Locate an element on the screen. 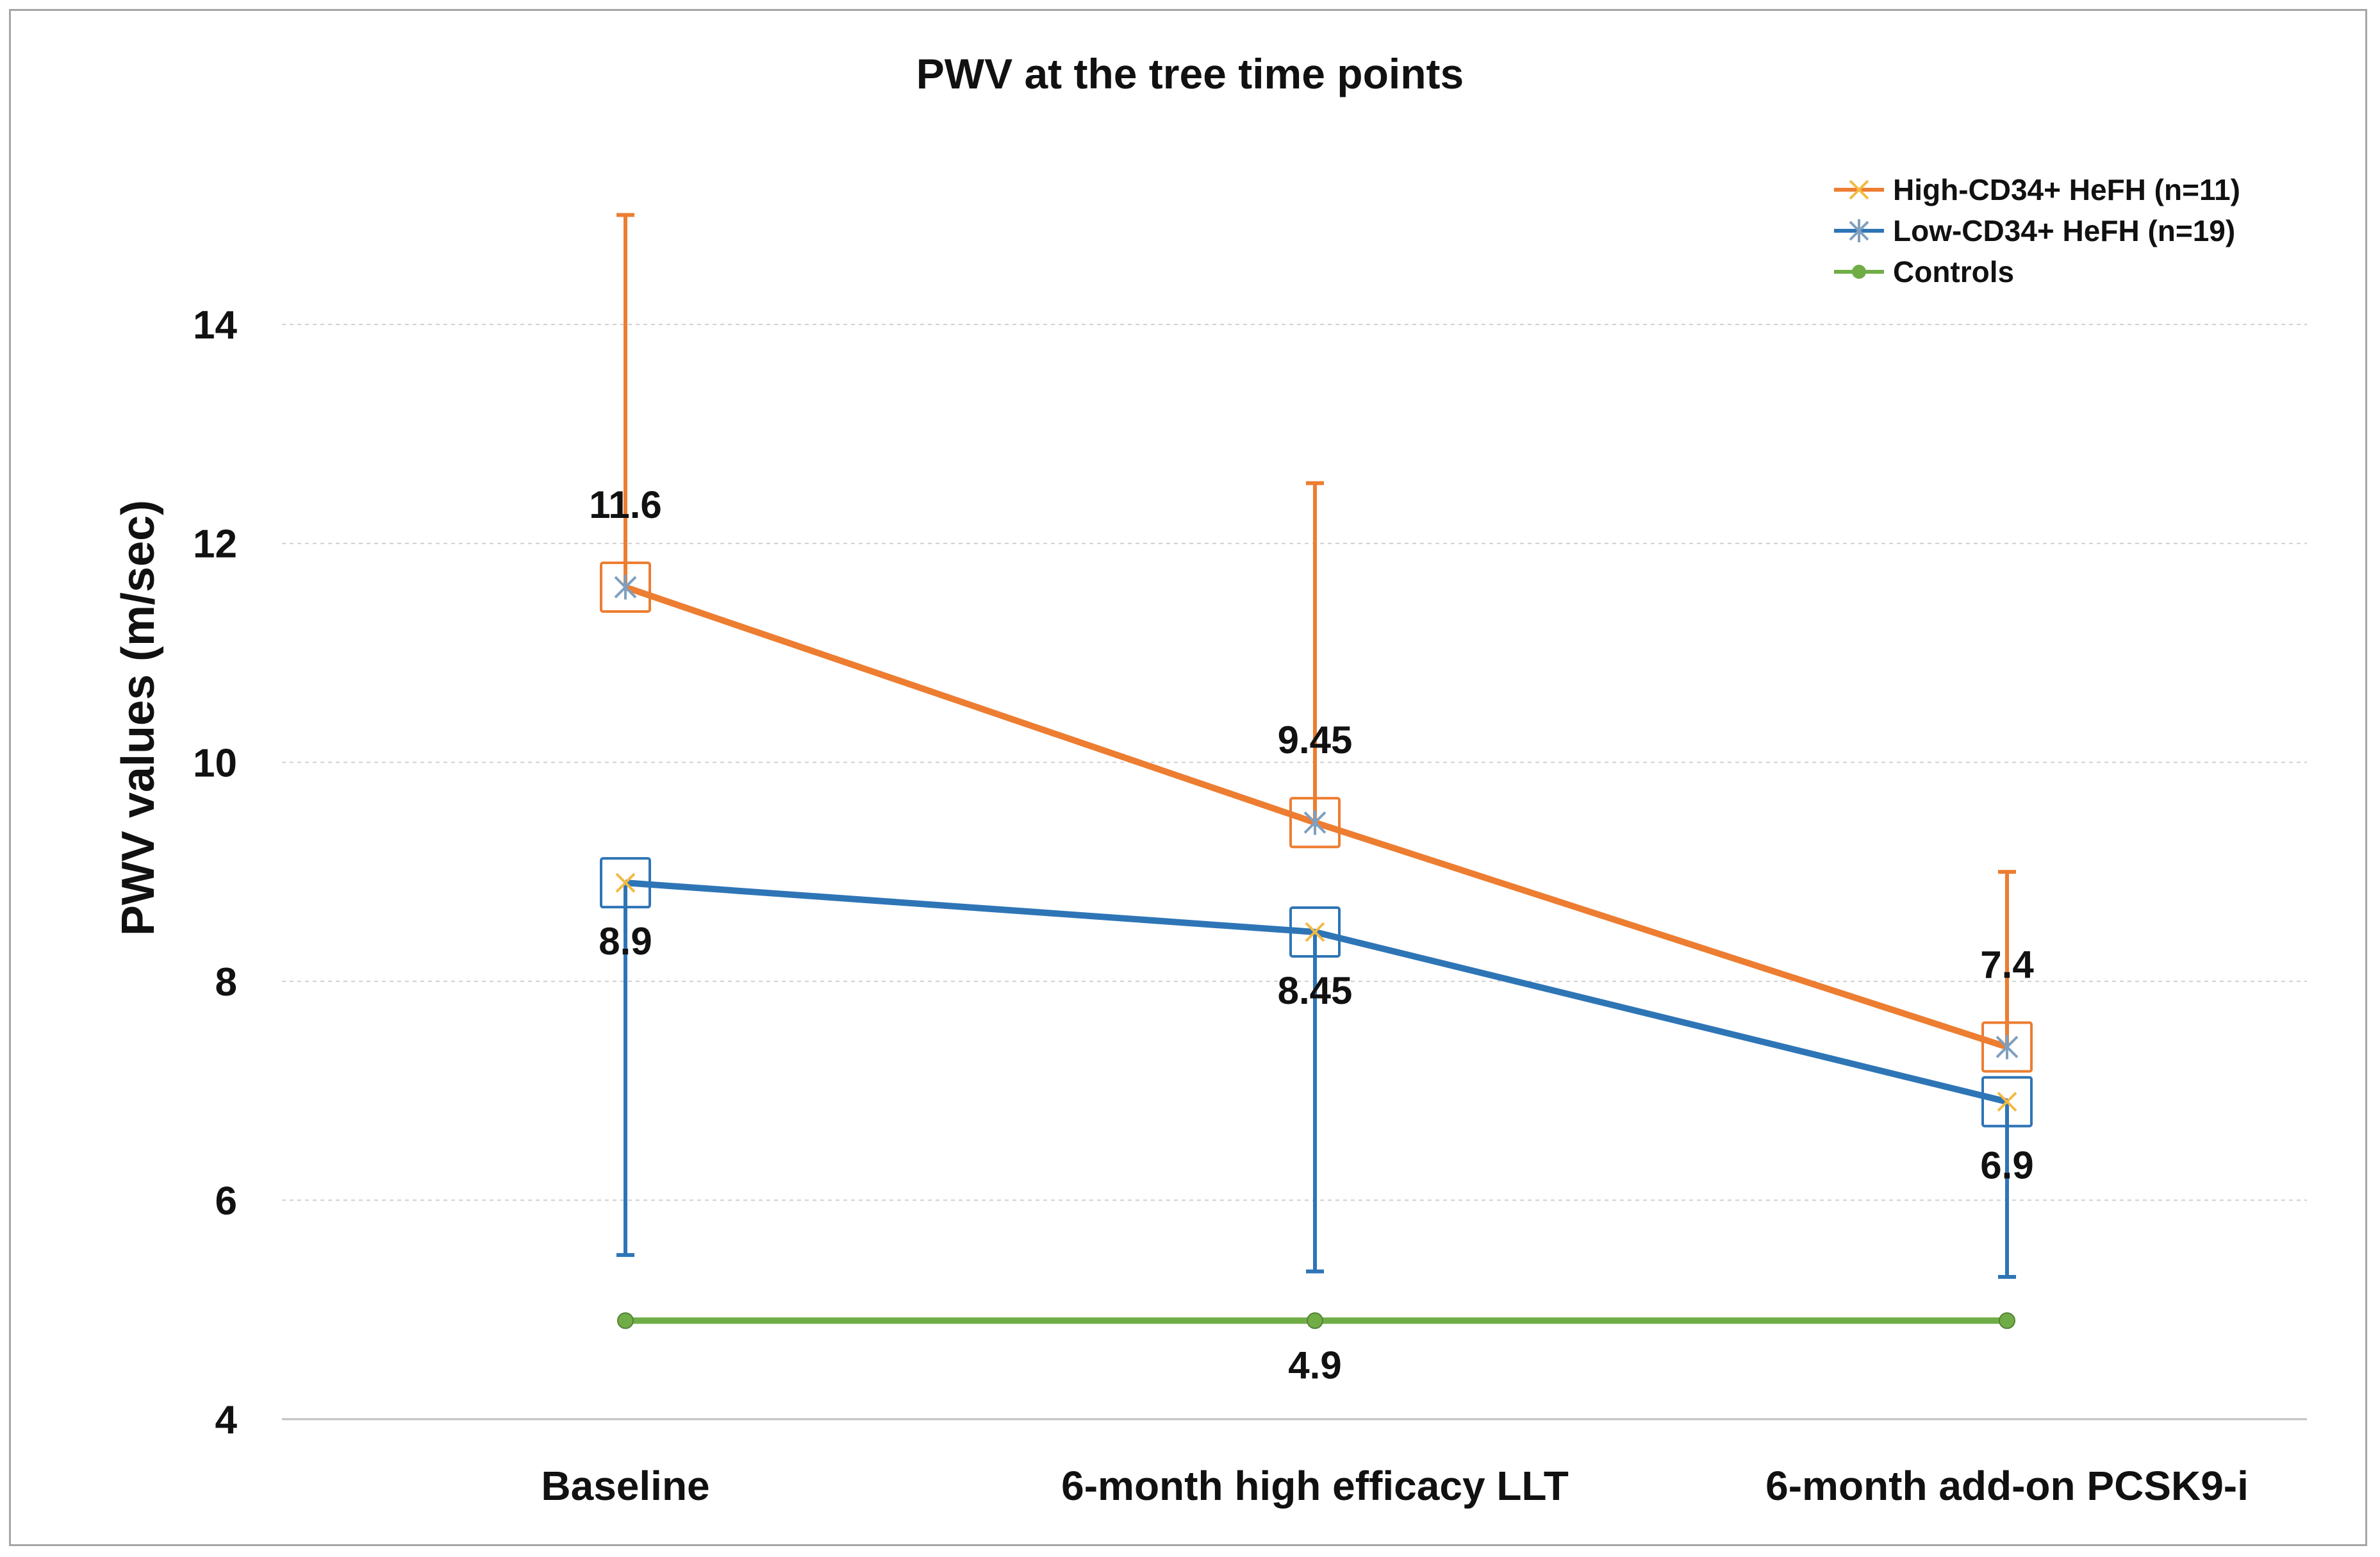  x-tick-label: 6-month add-on PCSK9-i is located at coordinates (2007, 1486).